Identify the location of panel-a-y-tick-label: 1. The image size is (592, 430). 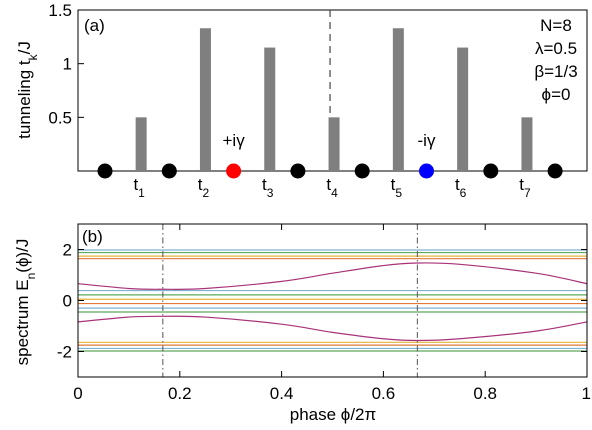
(67, 64).